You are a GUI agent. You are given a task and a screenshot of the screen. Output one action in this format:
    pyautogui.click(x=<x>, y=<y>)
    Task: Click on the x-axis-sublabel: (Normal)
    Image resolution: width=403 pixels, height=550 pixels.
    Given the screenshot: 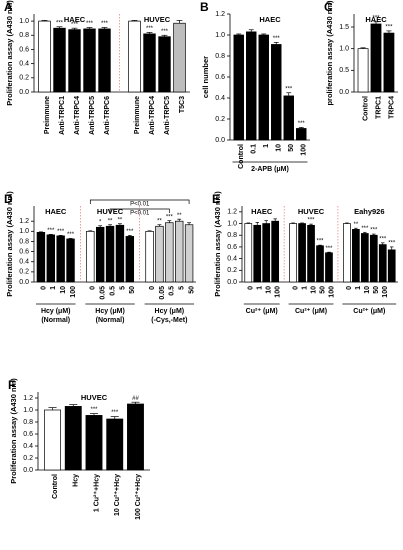 What is the action you would take?
    pyautogui.click(x=55, y=320)
    